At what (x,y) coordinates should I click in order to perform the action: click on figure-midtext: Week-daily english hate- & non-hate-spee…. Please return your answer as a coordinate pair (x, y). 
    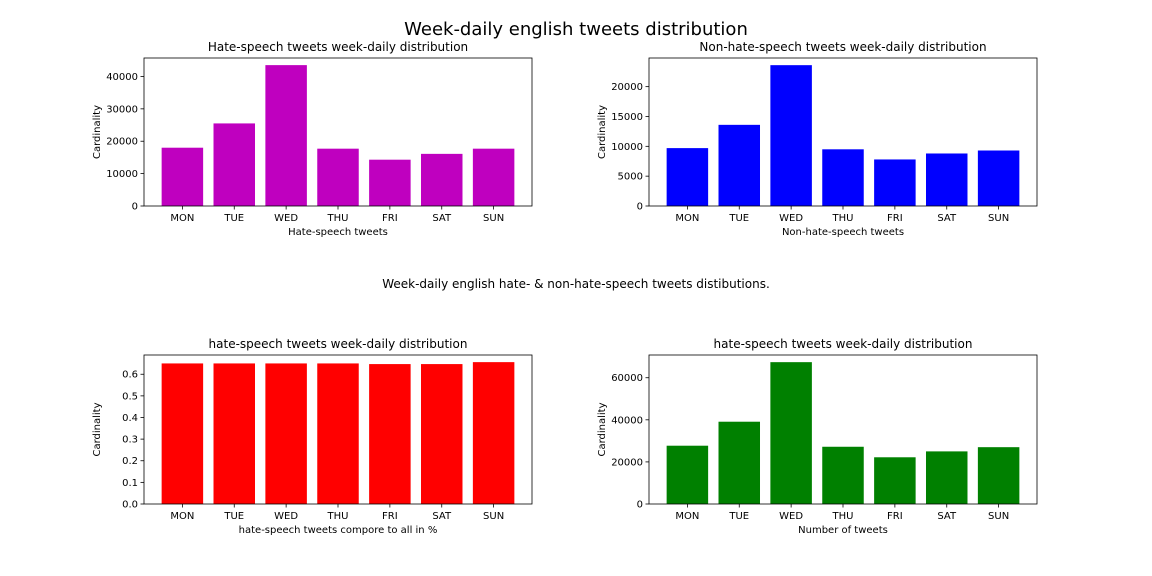
    Looking at the image, I should click on (576, 284).